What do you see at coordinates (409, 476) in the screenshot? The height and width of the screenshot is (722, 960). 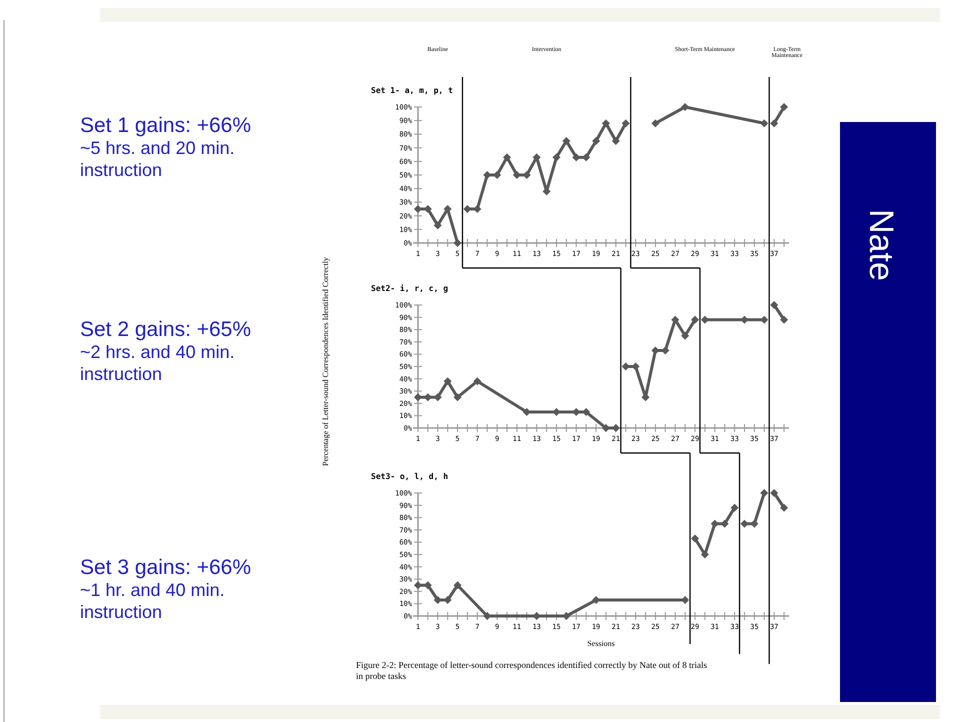 I see `chart-title: Set3- o, l, d, h` at bounding box center [409, 476].